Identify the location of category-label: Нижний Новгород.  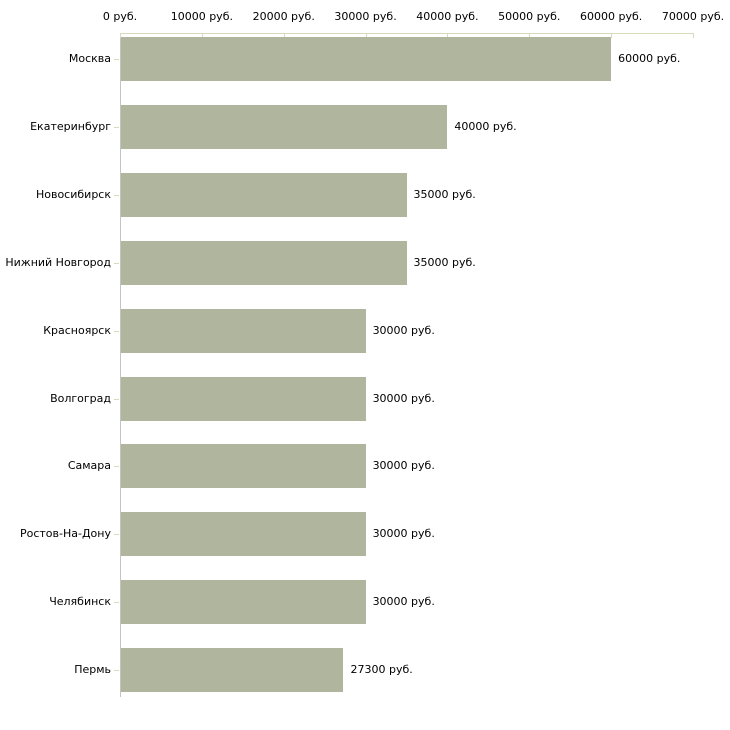
(58, 262).